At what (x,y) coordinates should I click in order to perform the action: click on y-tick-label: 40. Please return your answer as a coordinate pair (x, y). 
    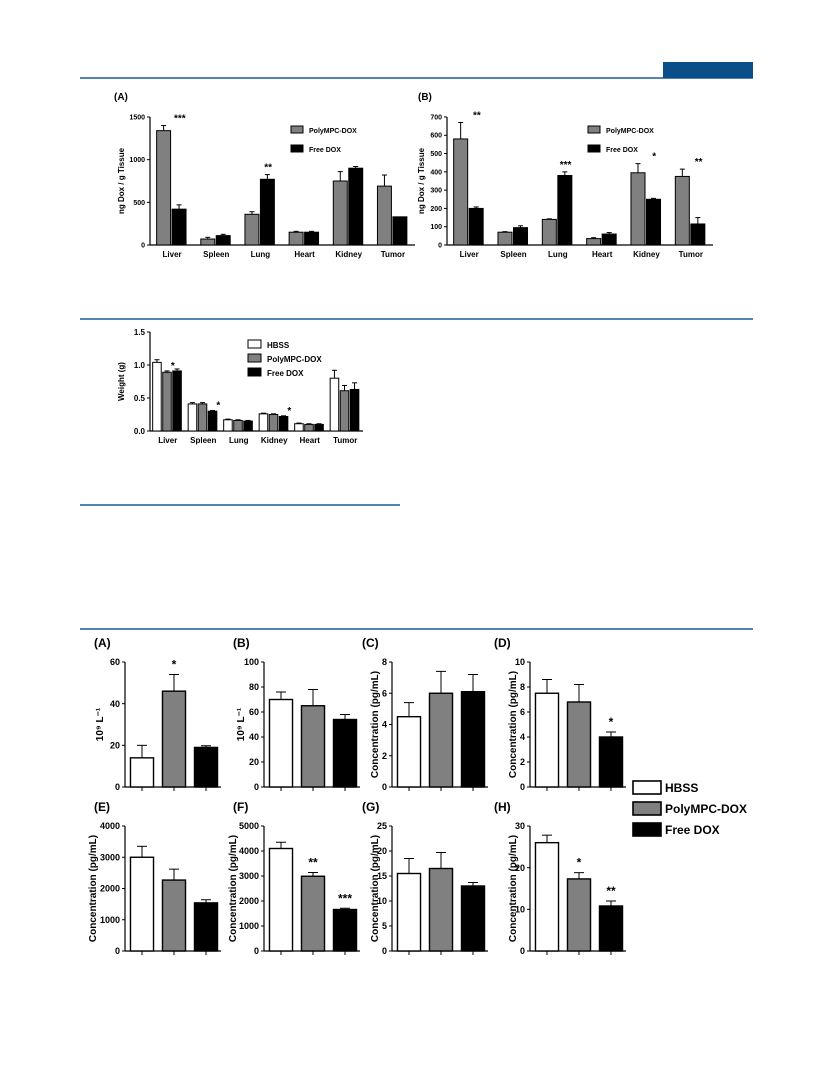
    Looking at the image, I should click on (254, 737).